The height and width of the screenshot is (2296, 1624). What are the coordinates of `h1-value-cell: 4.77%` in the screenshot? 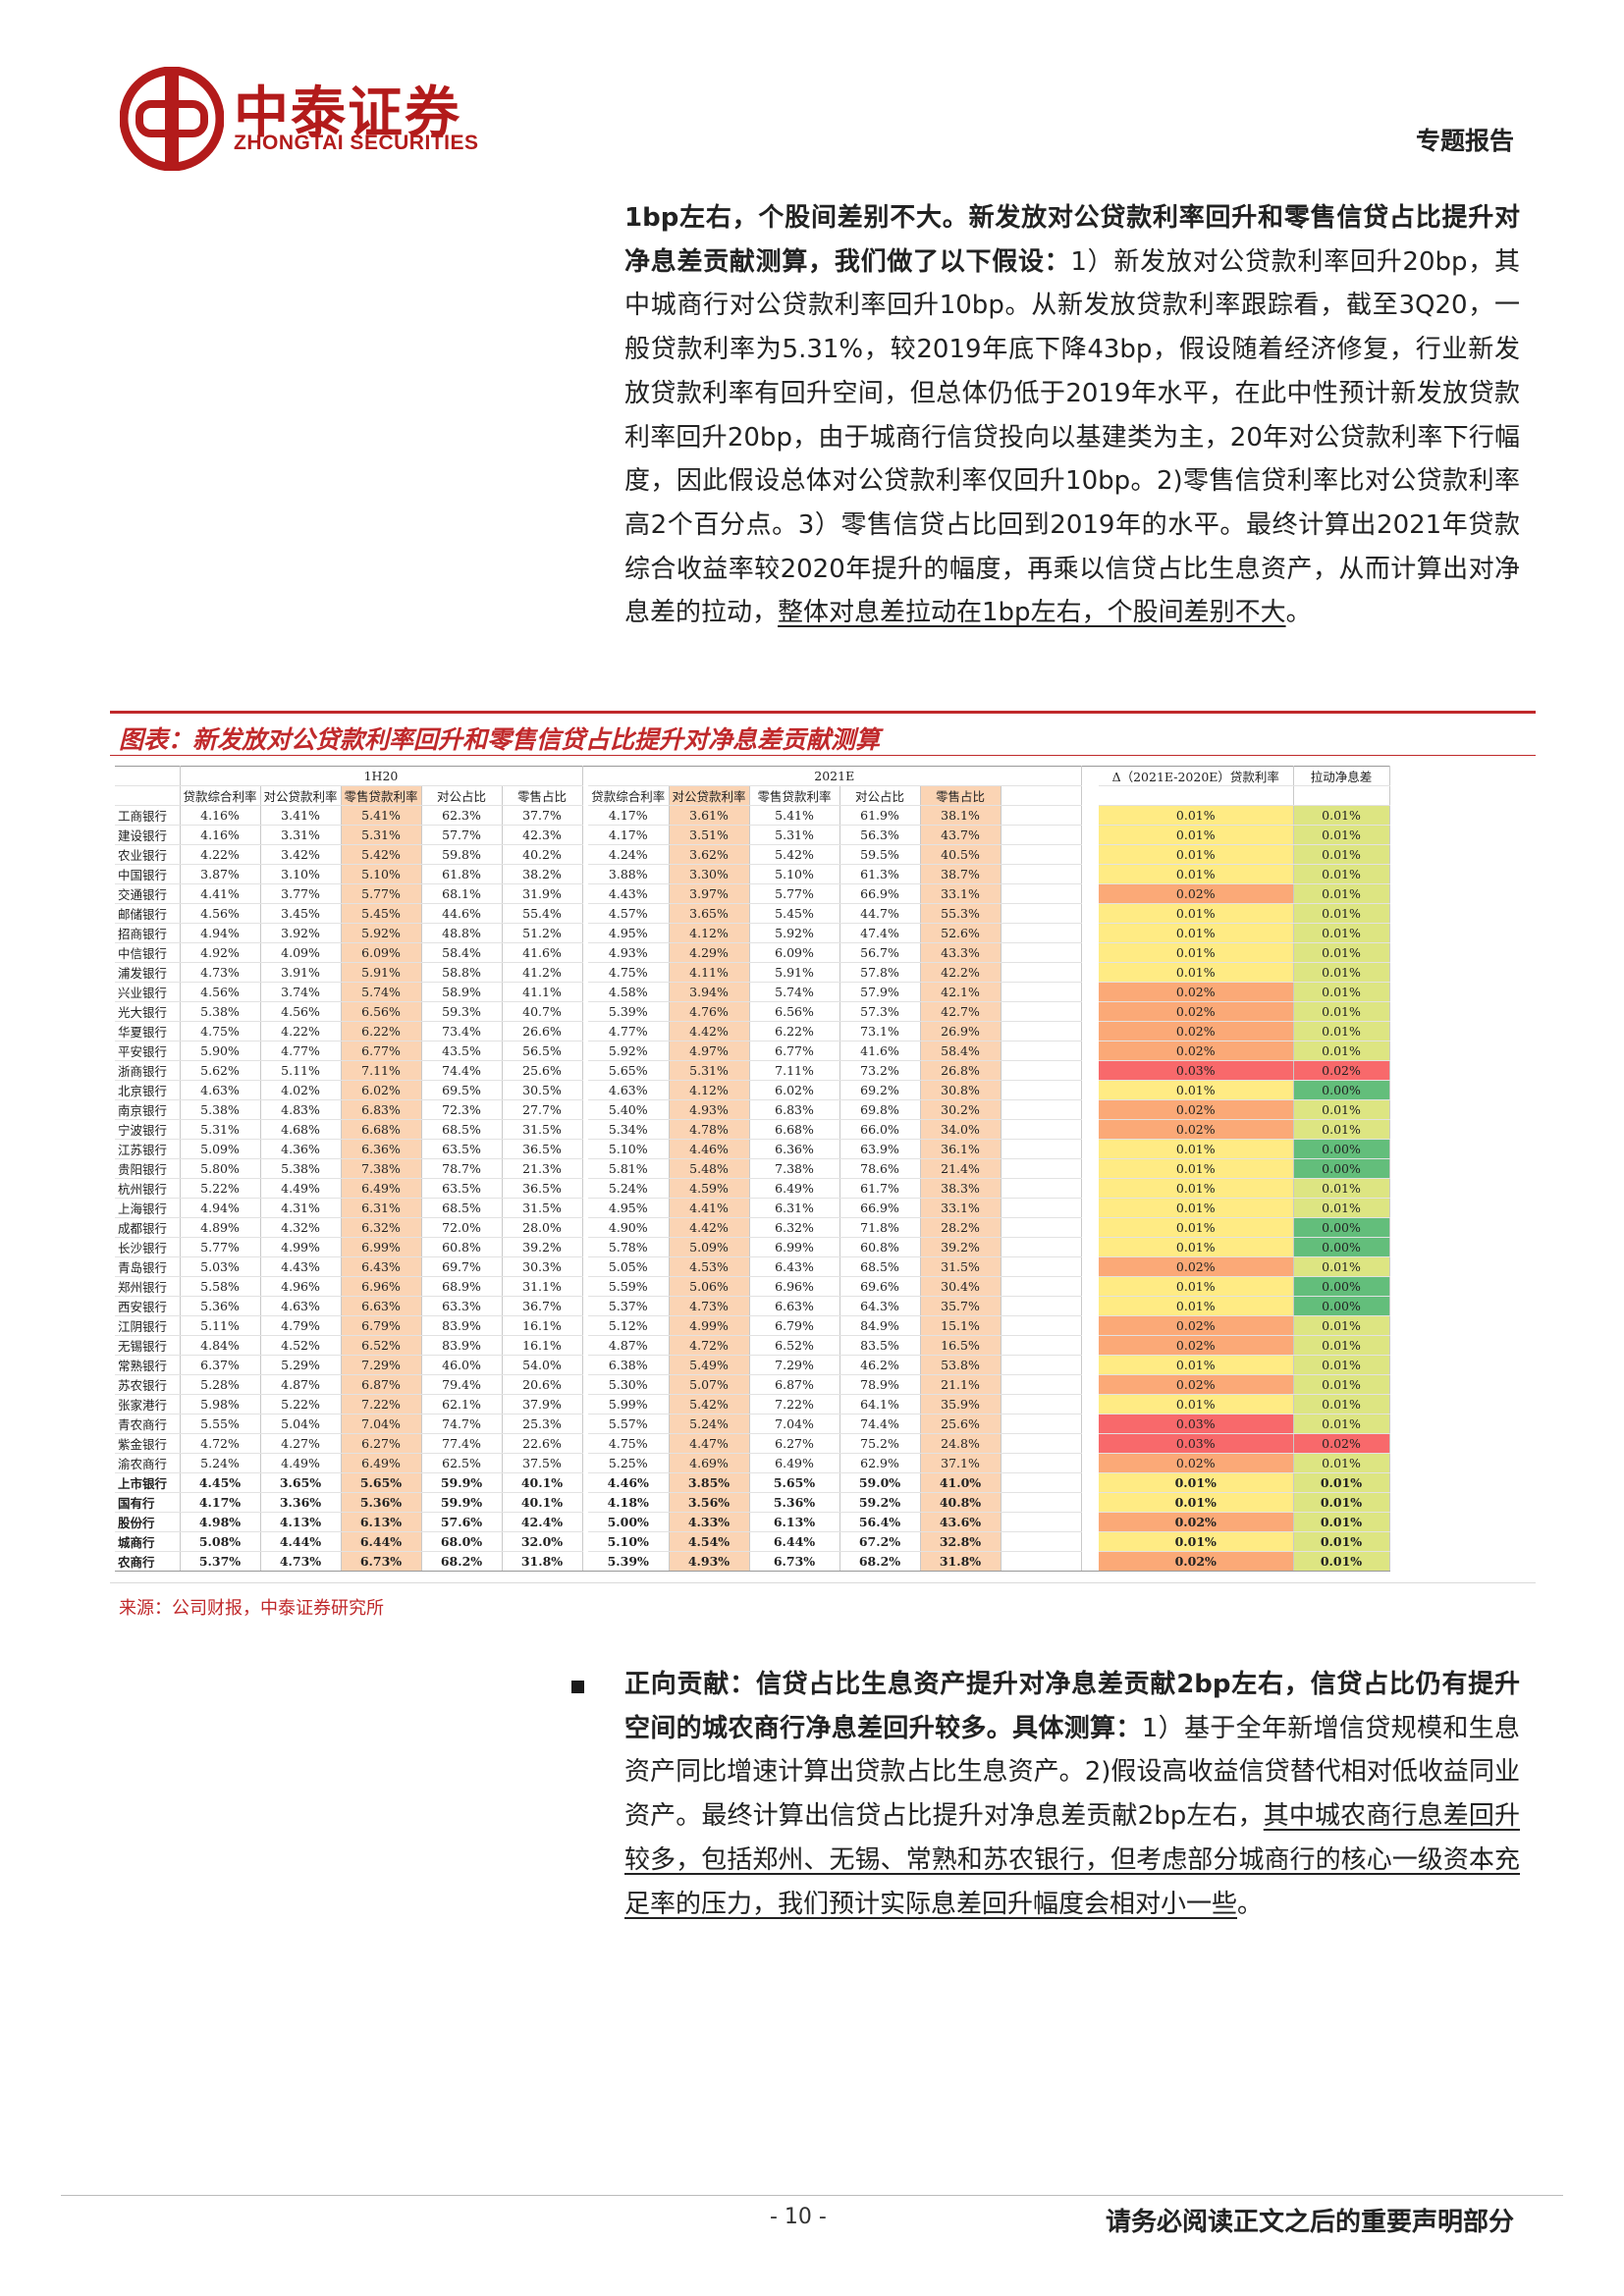 It's located at (301, 1051).